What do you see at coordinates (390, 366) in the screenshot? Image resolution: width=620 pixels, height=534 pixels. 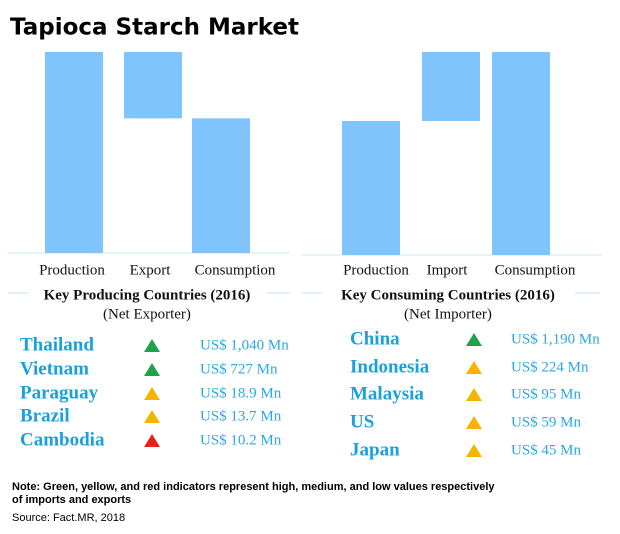 I see `country: Indonesia` at bounding box center [390, 366].